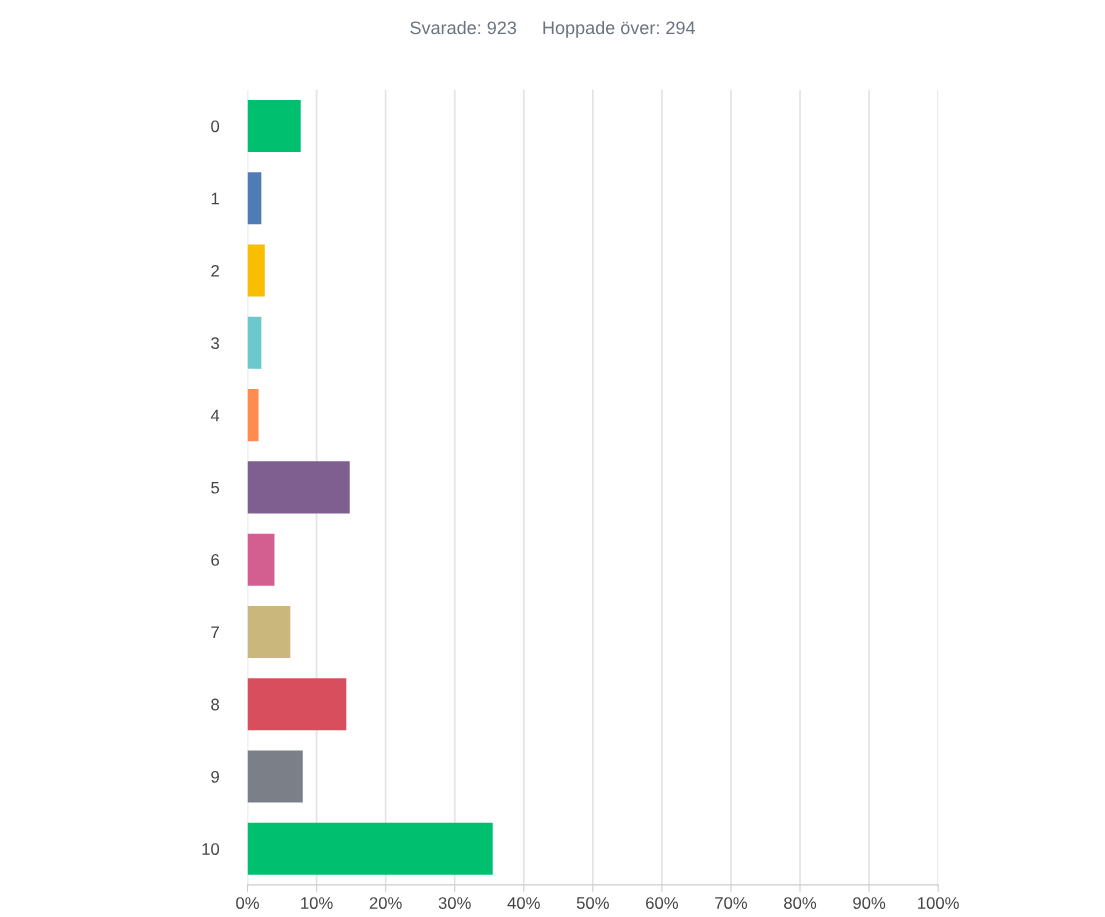 This screenshot has height=917, width=1105. I want to click on x-tick-label: 40%, so click(523, 903).